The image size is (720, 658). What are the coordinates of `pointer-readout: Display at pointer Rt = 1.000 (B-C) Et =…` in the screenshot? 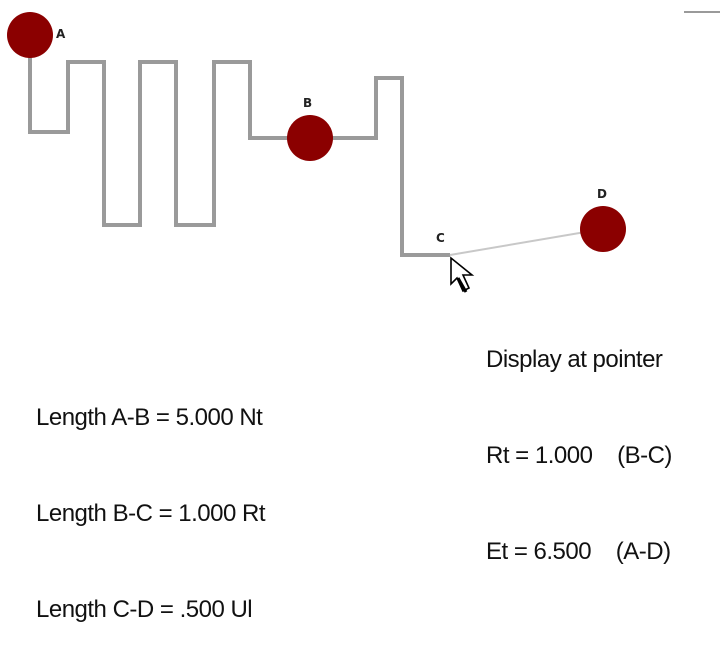 It's located at (579, 440).